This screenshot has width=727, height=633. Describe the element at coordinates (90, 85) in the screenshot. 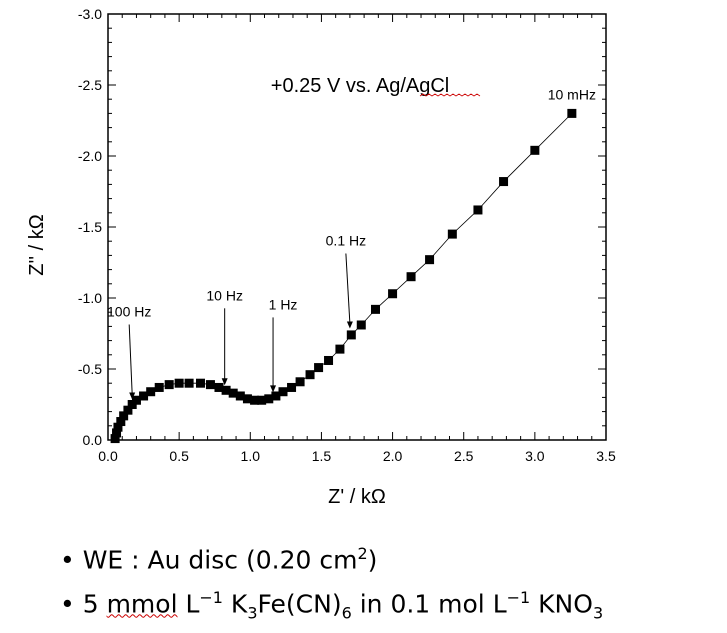

I see `y-tick-label: -2.5` at that location.